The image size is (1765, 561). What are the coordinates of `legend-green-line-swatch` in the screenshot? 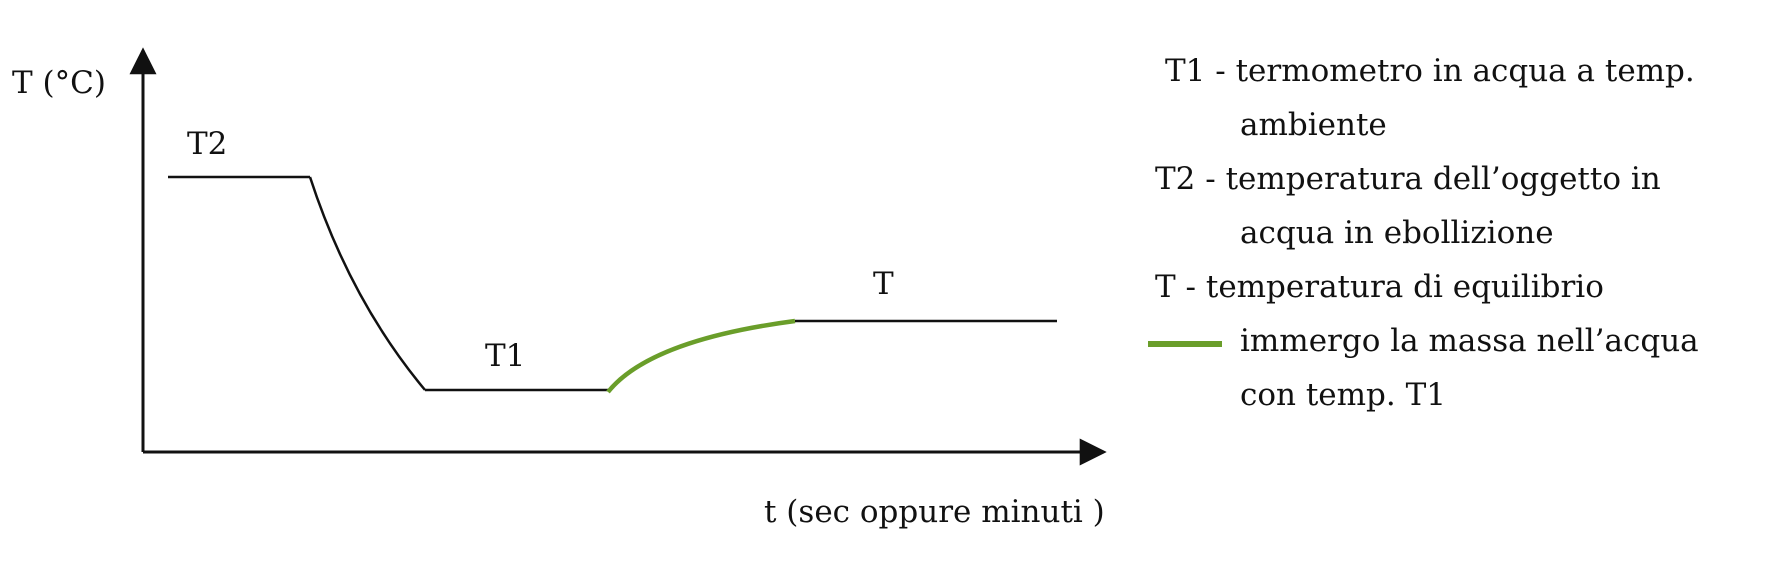 It's located at (1185, 344).